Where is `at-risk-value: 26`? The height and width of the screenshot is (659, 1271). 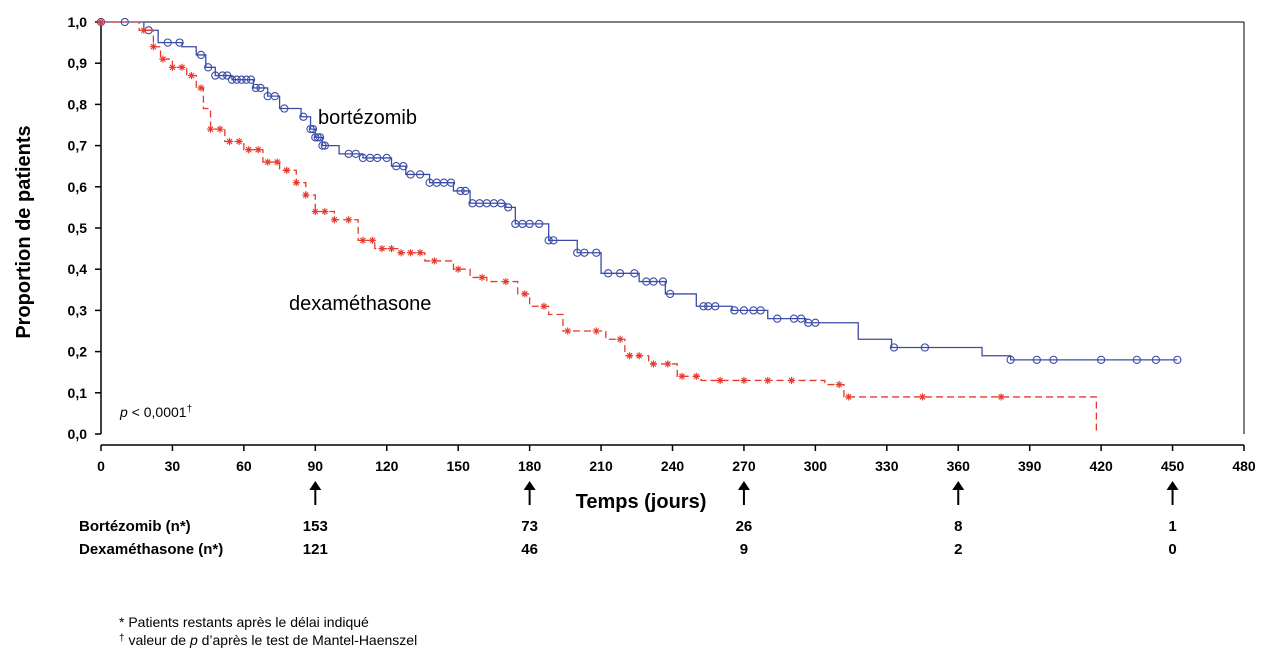 at-risk-value: 26 is located at coordinates (744, 526).